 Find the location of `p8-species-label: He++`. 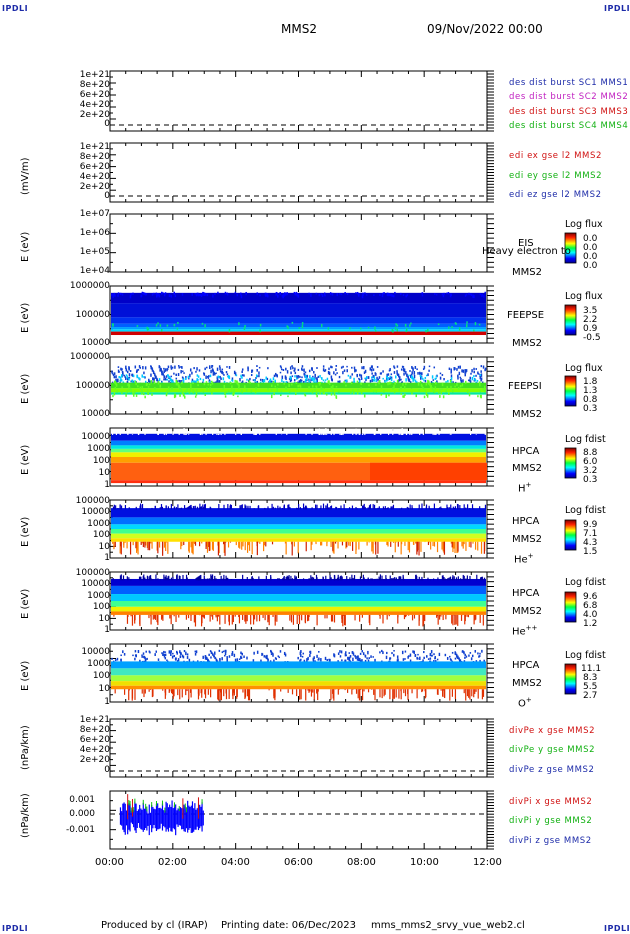

p8-species-label: He++ is located at coordinates (524, 630).